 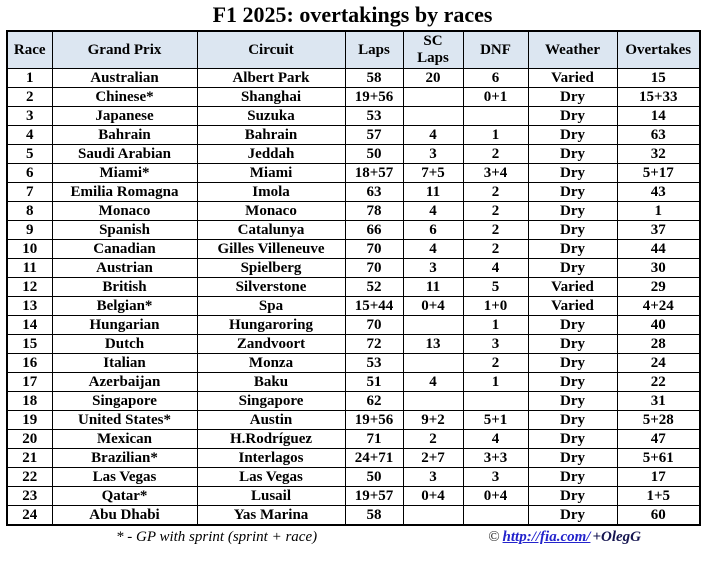 I want to click on cell-overtakes: 1, so click(x=658, y=211).